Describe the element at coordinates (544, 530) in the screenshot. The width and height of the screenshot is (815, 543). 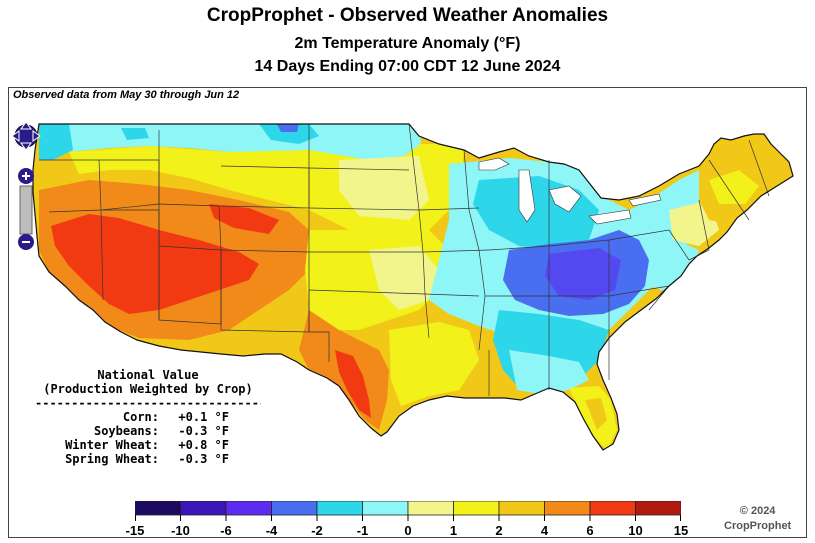
I see `legend-tick-label: 4` at that location.